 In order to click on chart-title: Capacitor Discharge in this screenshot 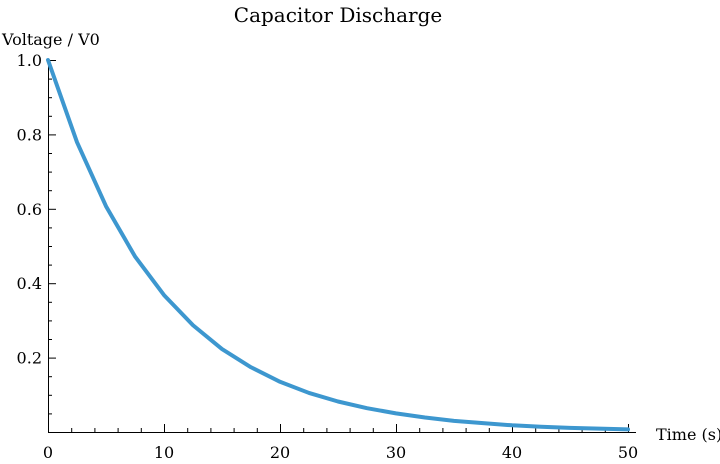, I will do `click(338, 15)`.